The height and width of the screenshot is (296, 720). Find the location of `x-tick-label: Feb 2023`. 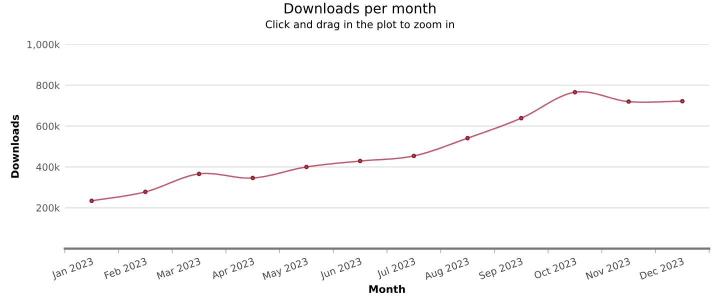

x-tick-label: Feb 2023 is located at coordinates (126, 268).